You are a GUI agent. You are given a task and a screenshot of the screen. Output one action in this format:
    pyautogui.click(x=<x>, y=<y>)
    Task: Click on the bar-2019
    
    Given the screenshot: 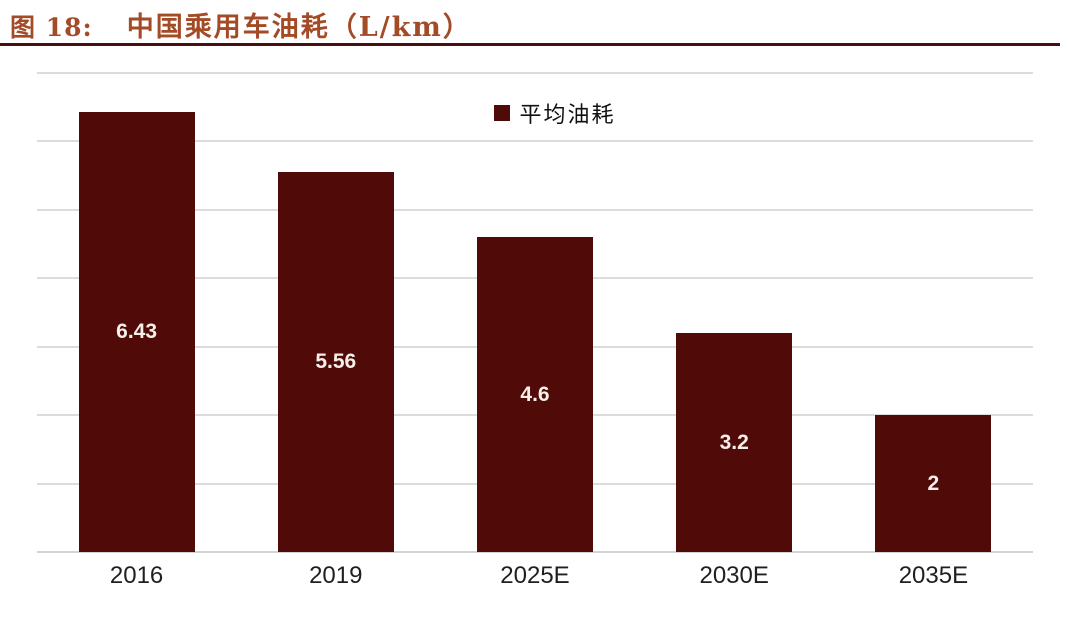 What is the action you would take?
    pyautogui.click(x=335, y=361)
    